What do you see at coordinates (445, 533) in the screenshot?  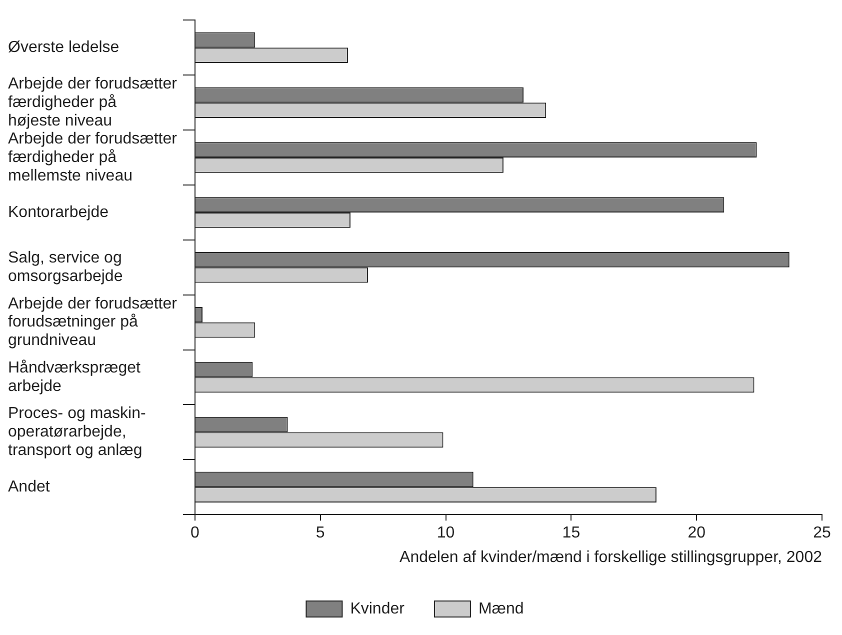 I see `x-tick-label: 10` at bounding box center [445, 533].